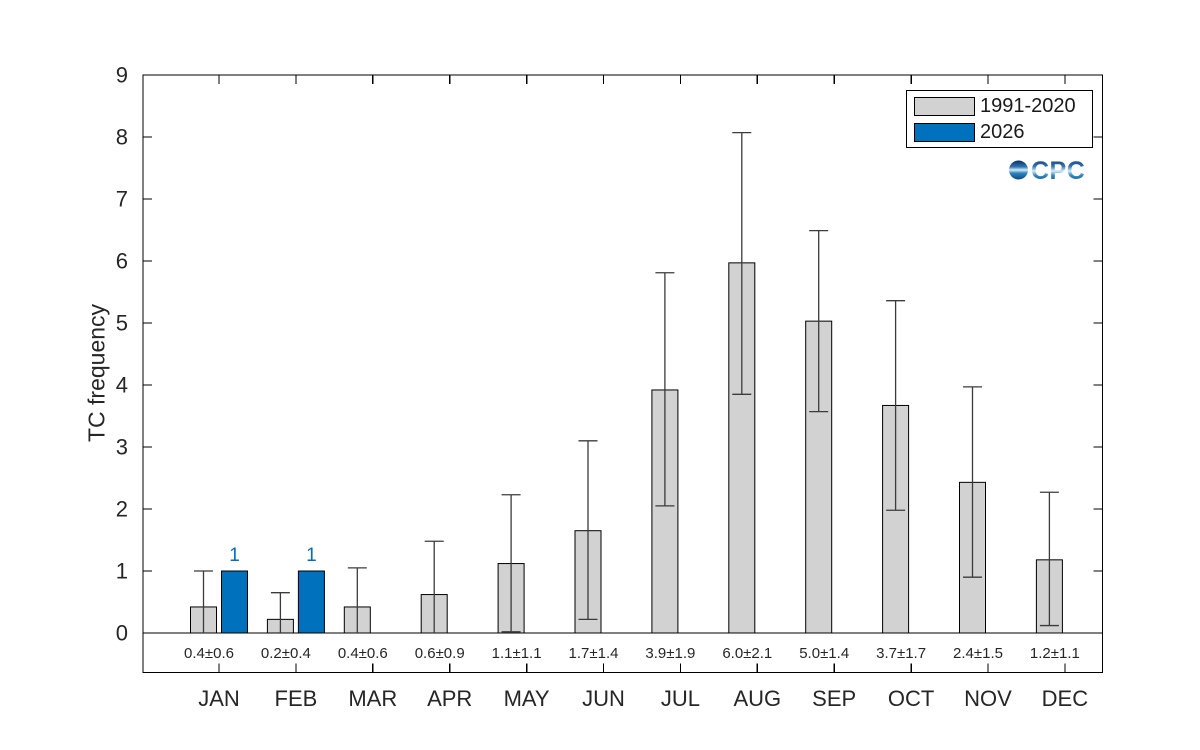  I want to click on y-tick-label-3: 3, so click(122, 447).